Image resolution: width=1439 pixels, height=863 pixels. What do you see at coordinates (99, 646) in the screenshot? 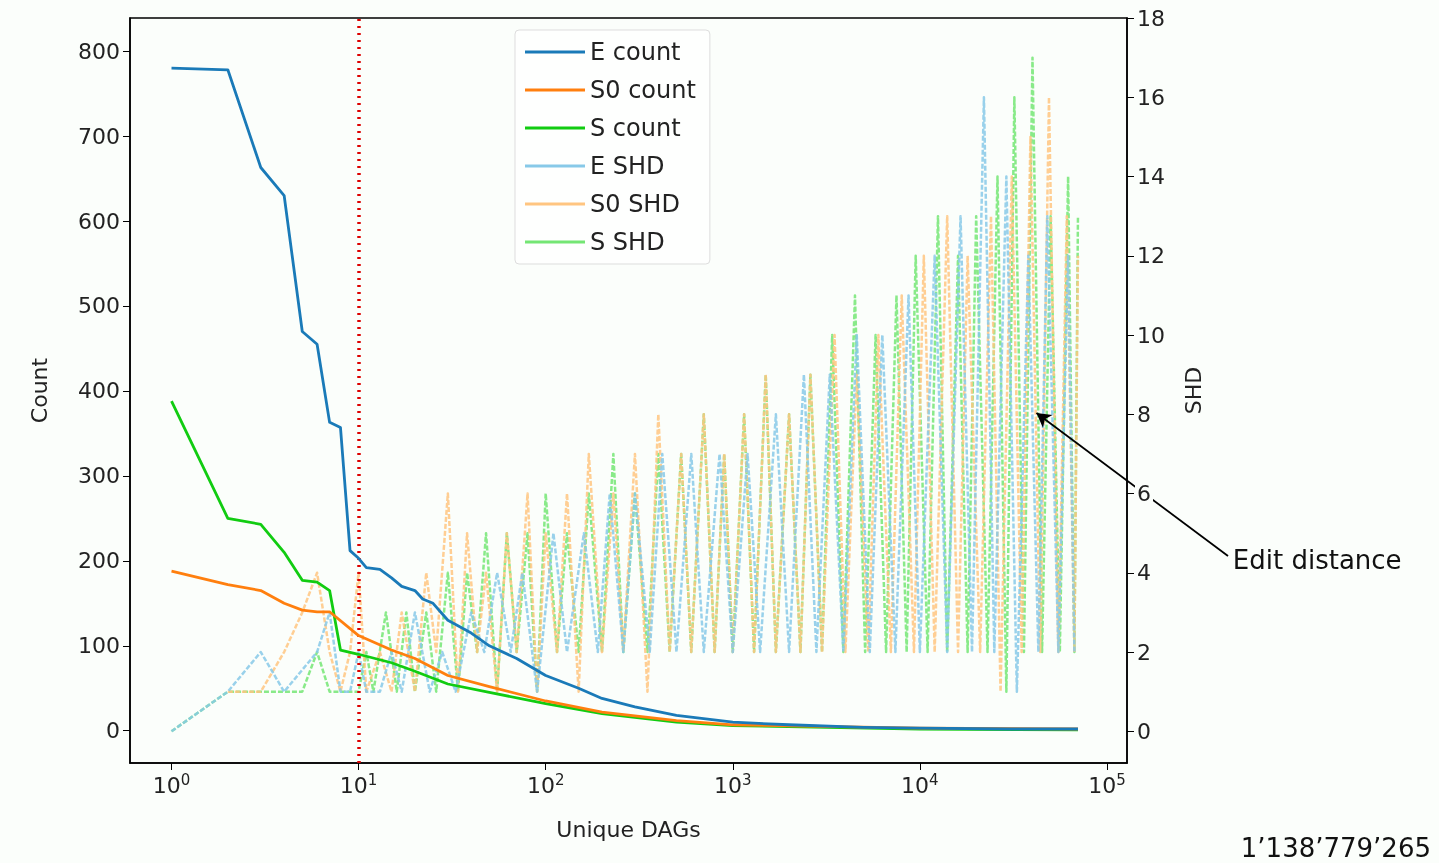
I see `y-tick-label: 100` at bounding box center [99, 646].